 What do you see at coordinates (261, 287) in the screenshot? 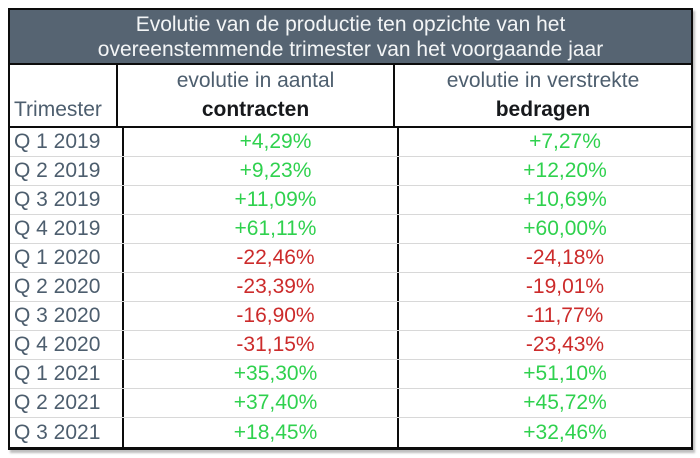
I see `contracts-value: -23,39%` at bounding box center [261, 287].